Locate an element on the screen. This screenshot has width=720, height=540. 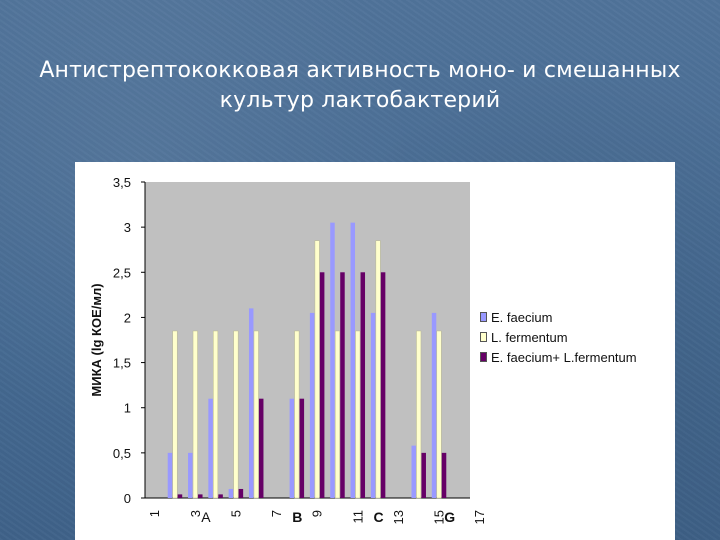
x-tick-label: 11 is located at coordinates (357, 517).